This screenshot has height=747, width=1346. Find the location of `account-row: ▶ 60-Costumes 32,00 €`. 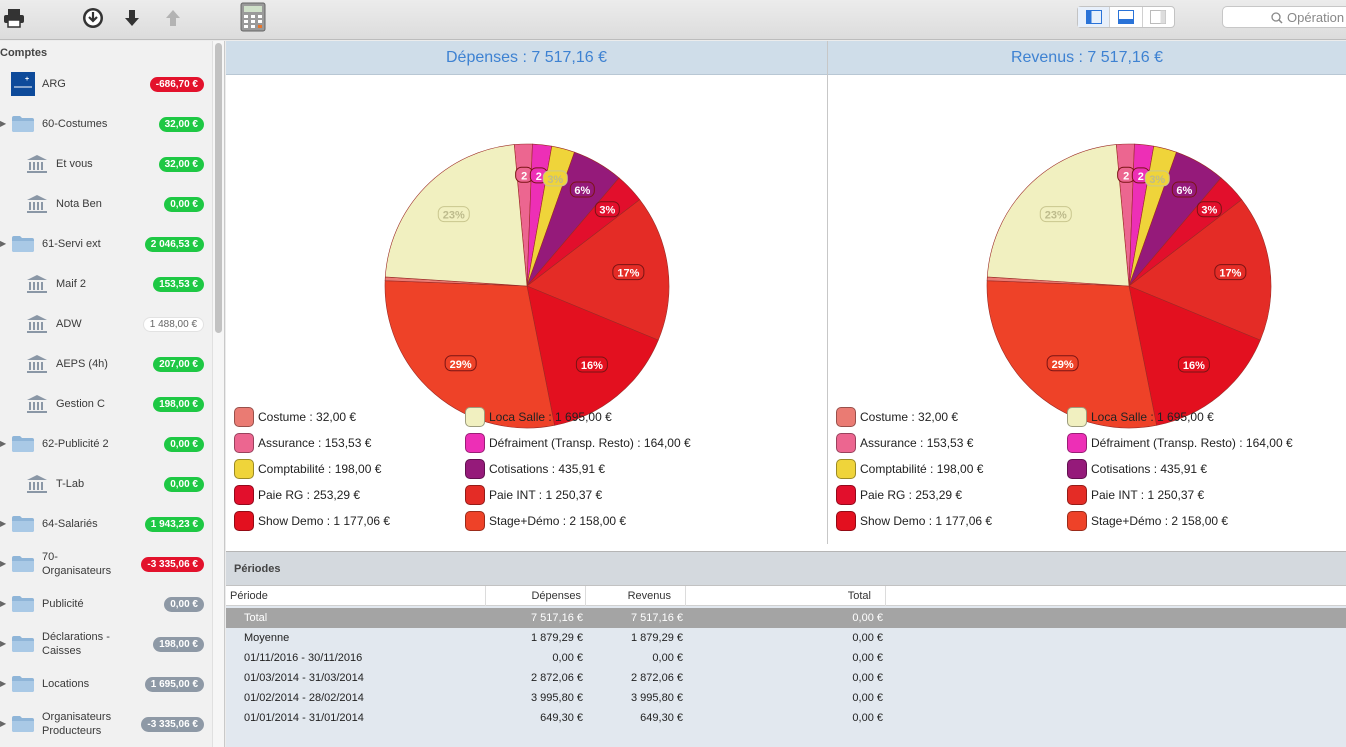

account-row: ▶ 60-Costumes 32,00 € is located at coordinates (106, 124).